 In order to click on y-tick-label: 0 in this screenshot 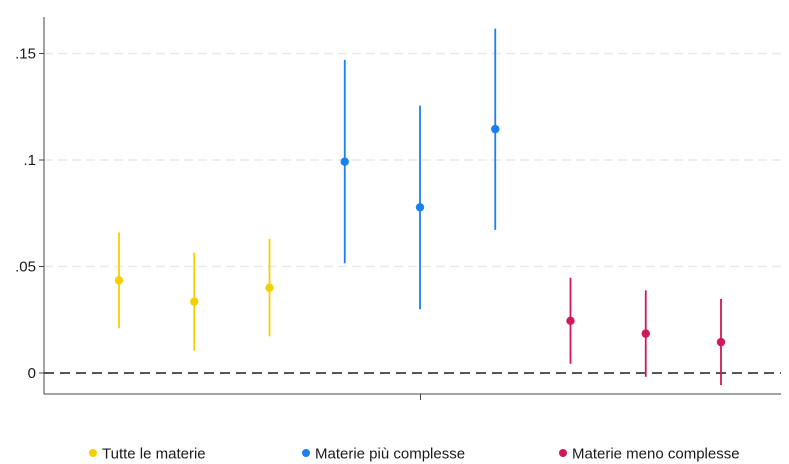, I will do `click(32, 373)`.